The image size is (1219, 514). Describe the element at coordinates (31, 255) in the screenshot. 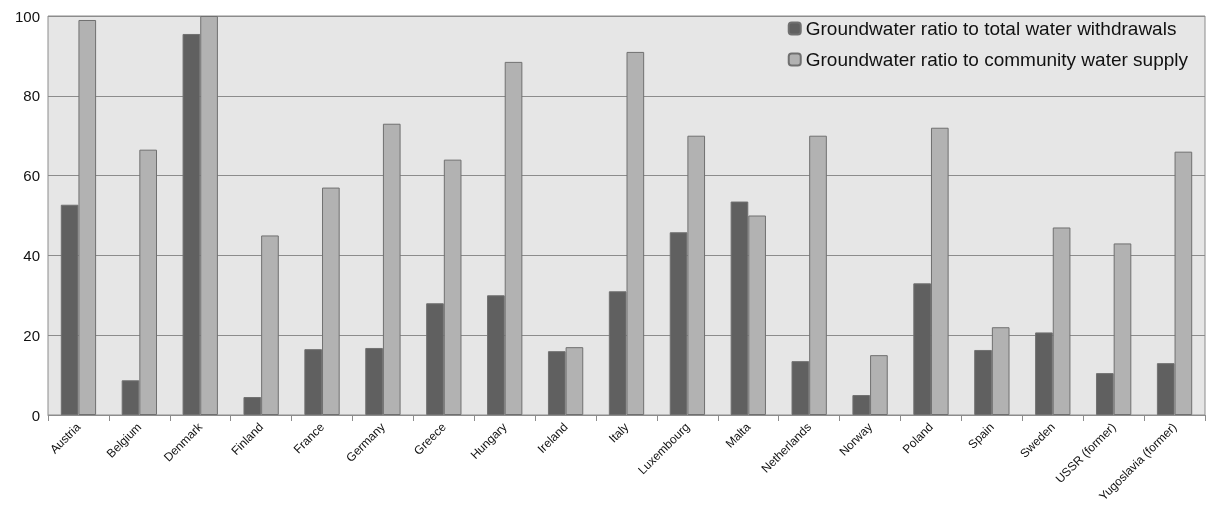

I see `y-tick-label: 40` at that location.